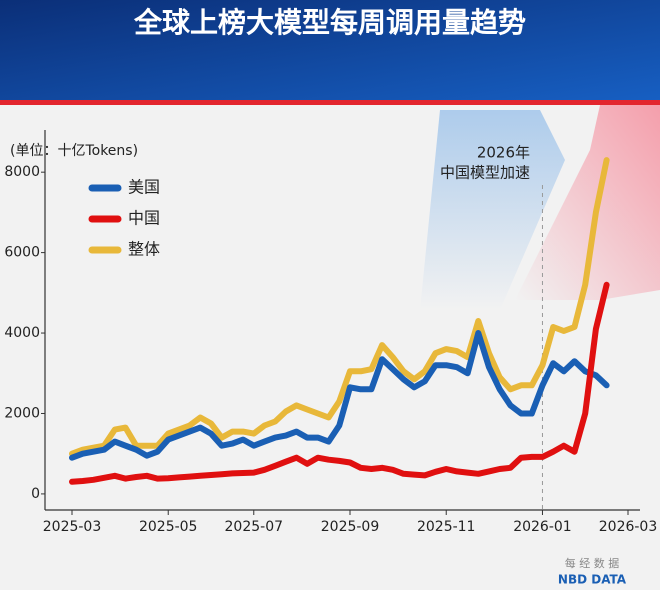 The height and width of the screenshot is (590, 660). Describe the element at coordinates (144, 218) in the screenshot. I see `legend-label: 中国` at that location.